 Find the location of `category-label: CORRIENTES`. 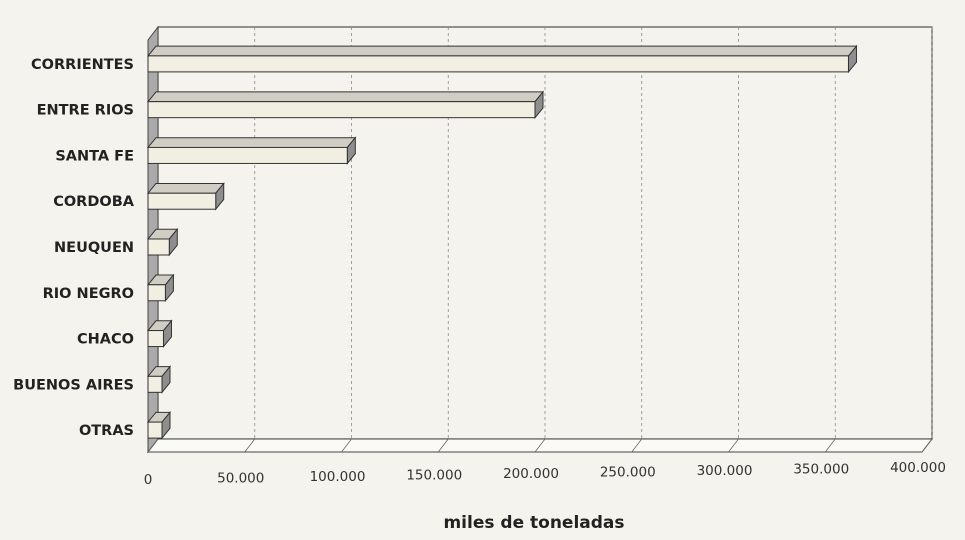

category-label: CORRIENTES is located at coordinates (82, 65).